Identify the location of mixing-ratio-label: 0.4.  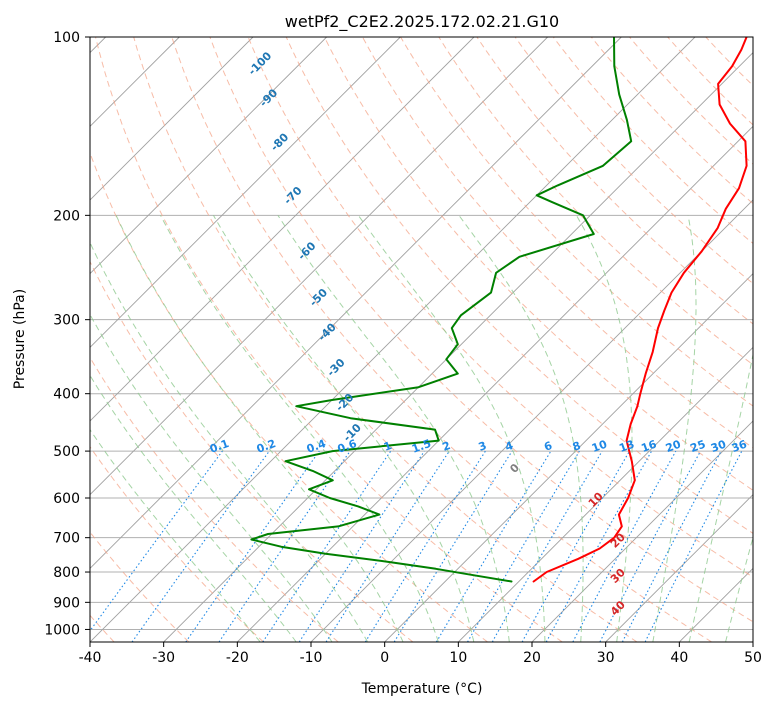
(316, 446).